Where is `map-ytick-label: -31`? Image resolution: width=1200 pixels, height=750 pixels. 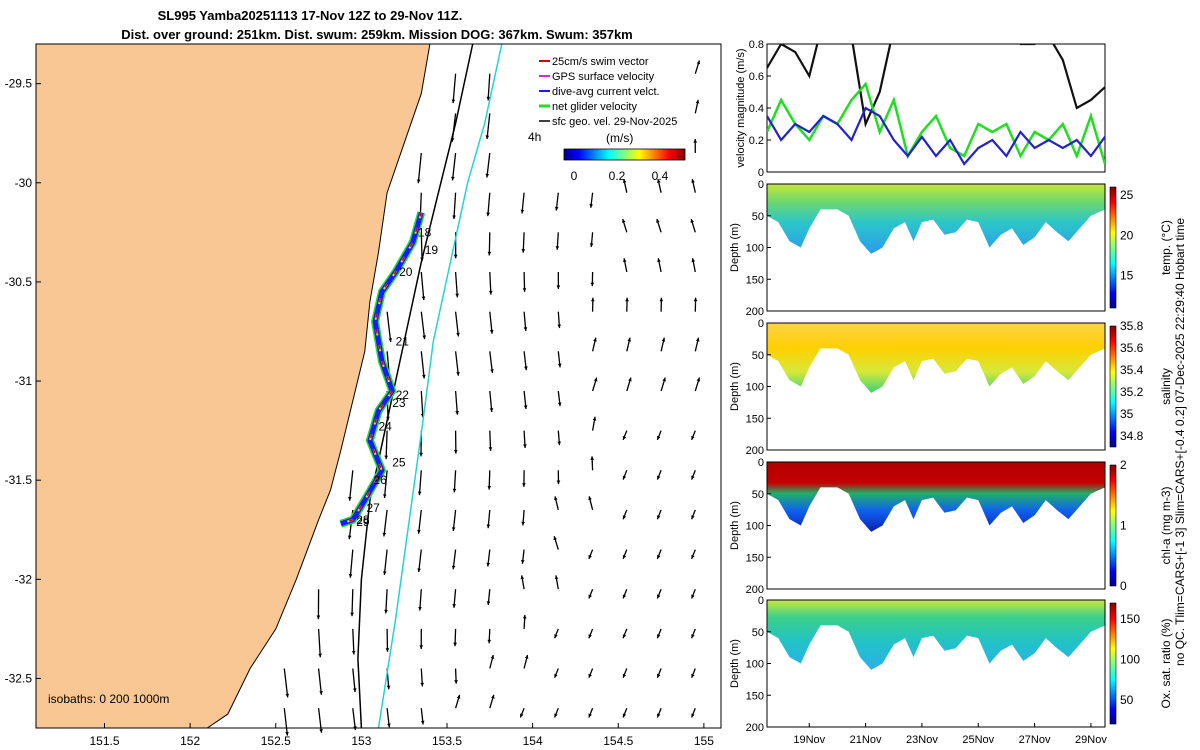 map-ytick-label: -31 is located at coordinates (24, 381).